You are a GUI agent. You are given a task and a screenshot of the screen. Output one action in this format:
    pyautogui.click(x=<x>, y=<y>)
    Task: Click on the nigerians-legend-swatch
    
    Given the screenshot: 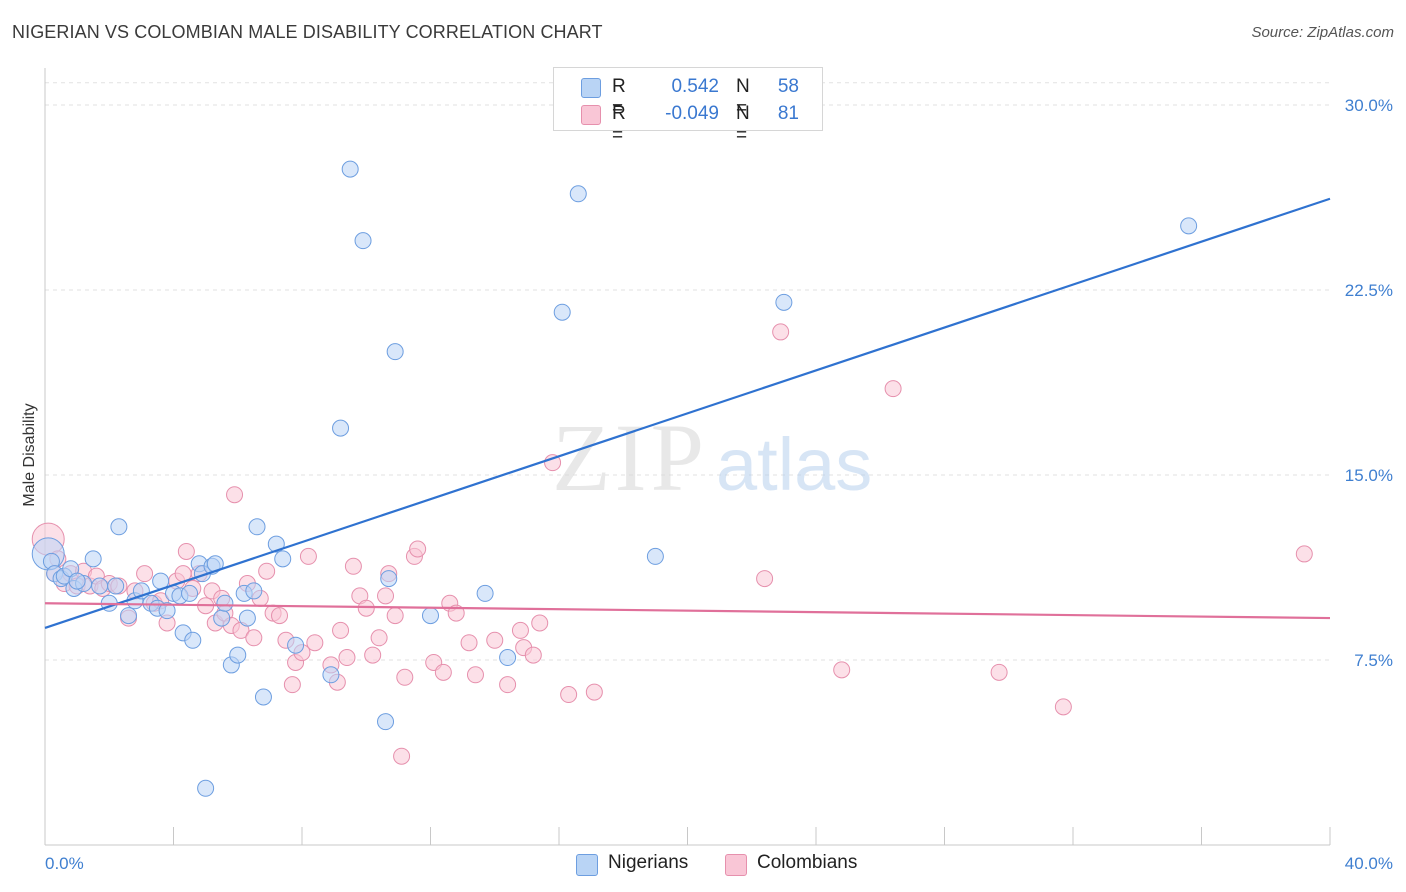 What is the action you would take?
    pyautogui.click(x=587, y=865)
    